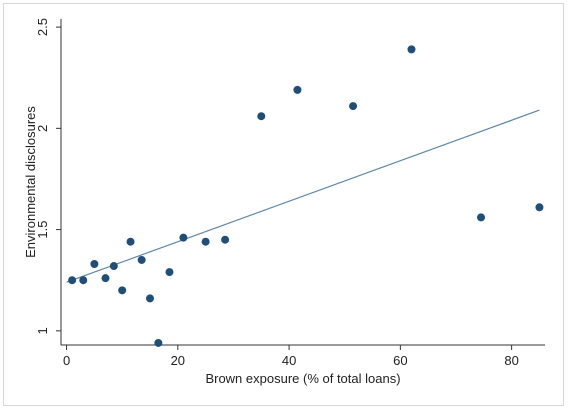 This screenshot has height=411, width=569. Describe the element at coordinates (42, 27) in the screenshot. I see `y-tick-label: 2.5` at that location.